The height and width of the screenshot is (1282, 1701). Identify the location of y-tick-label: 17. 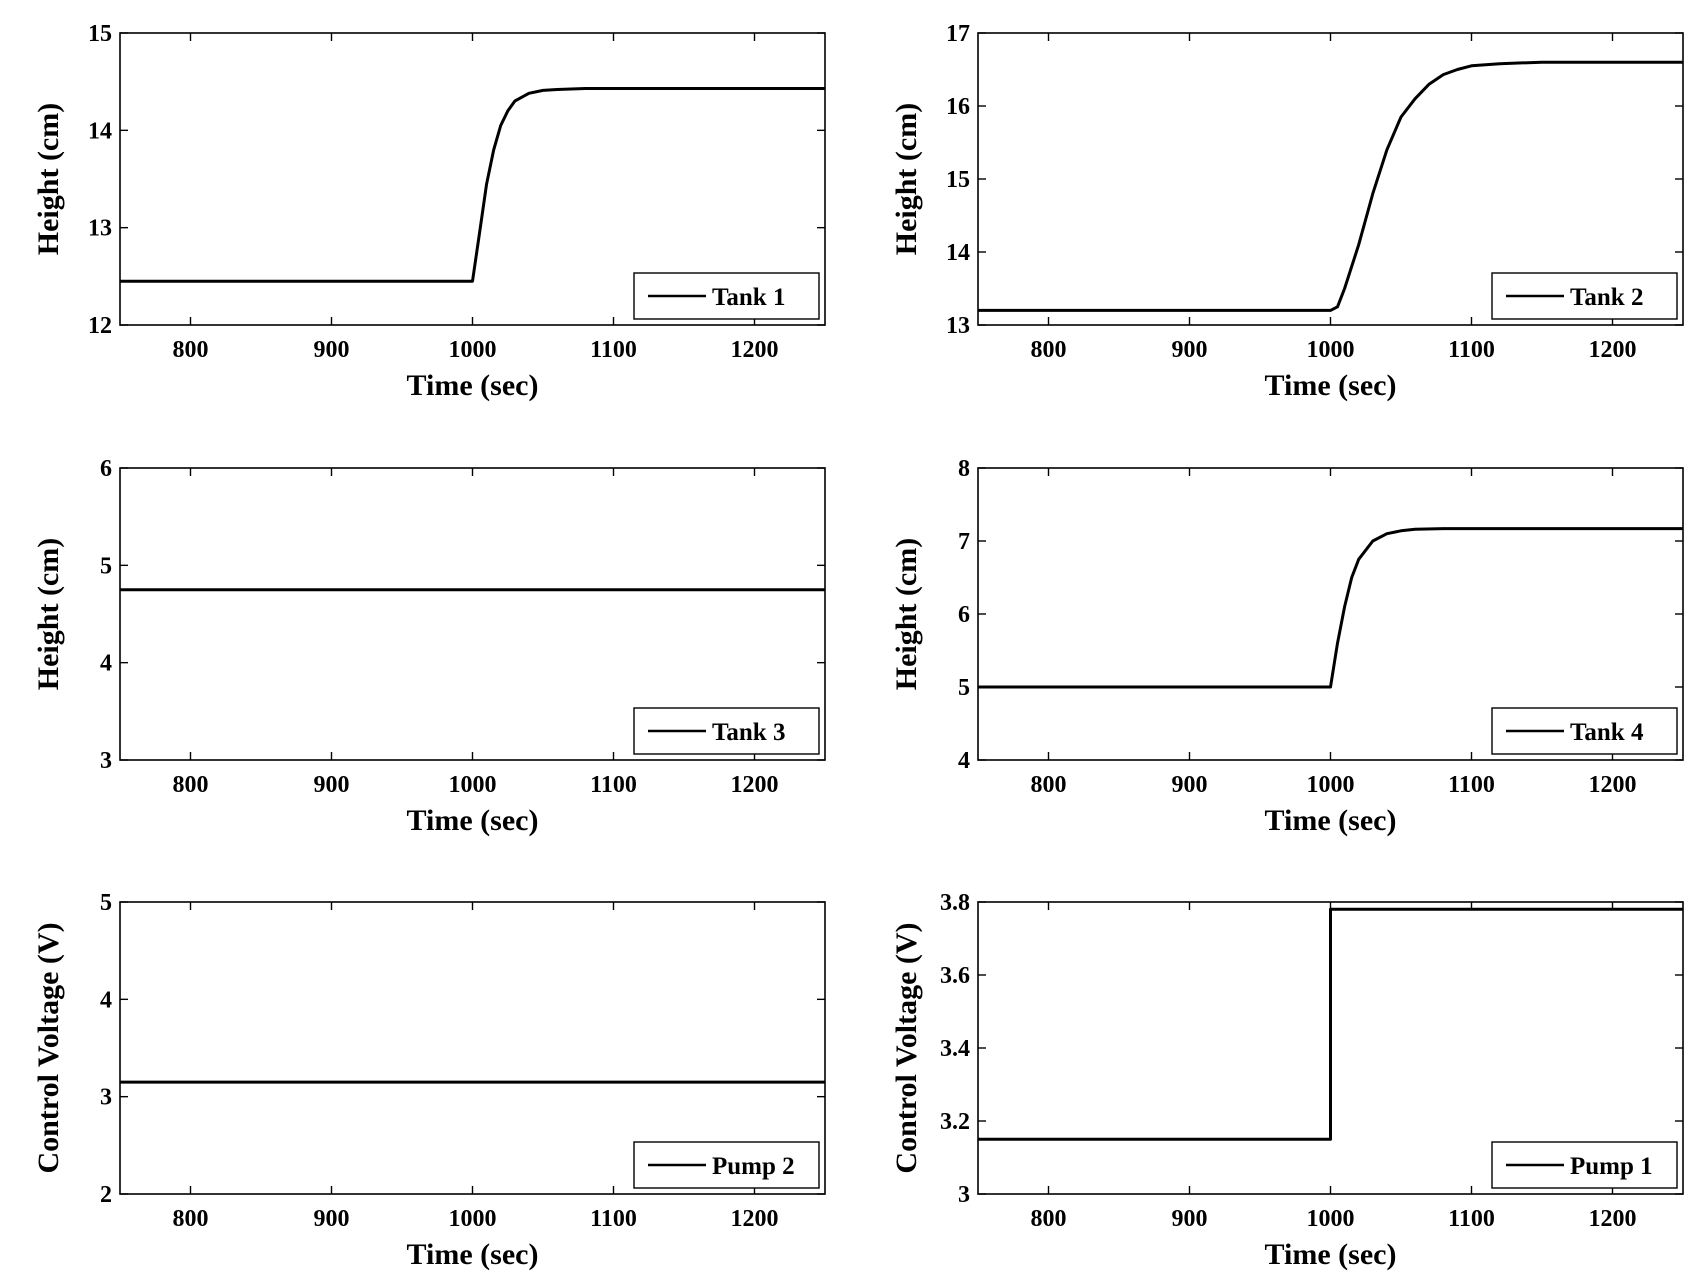
(958, 34).